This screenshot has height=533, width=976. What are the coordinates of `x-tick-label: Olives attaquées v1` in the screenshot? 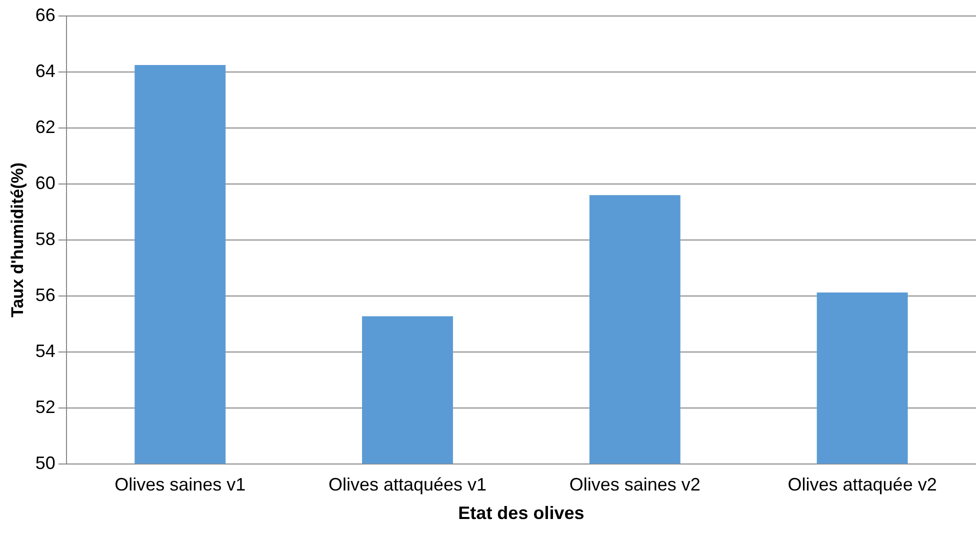 It's located at (407, 484).